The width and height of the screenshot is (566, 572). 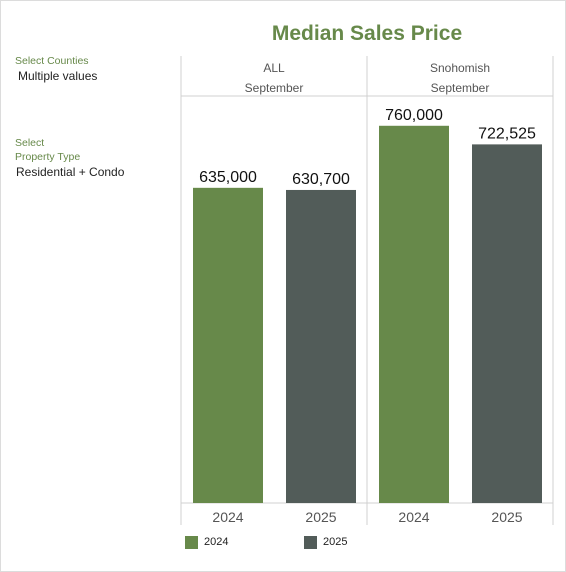 I want to click on bar-snohomish-2025, so click(x=507, y=323).